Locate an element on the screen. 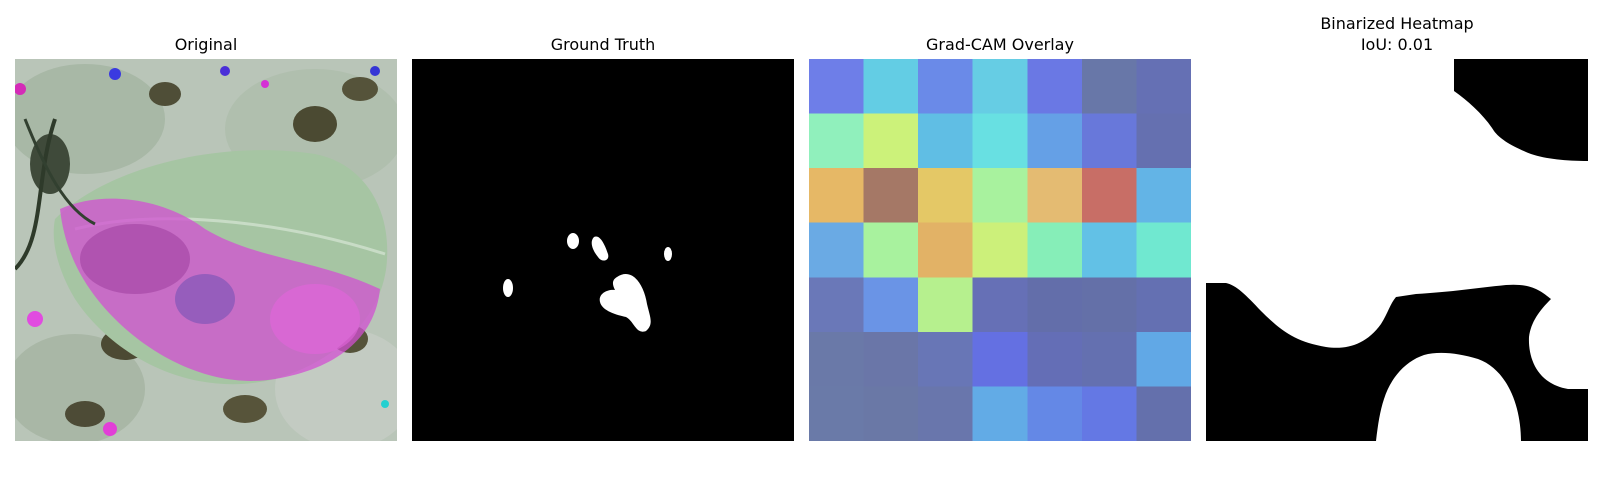  panel-title-binarized: Binarized Heatmap is located at coordinates (1397, 23).